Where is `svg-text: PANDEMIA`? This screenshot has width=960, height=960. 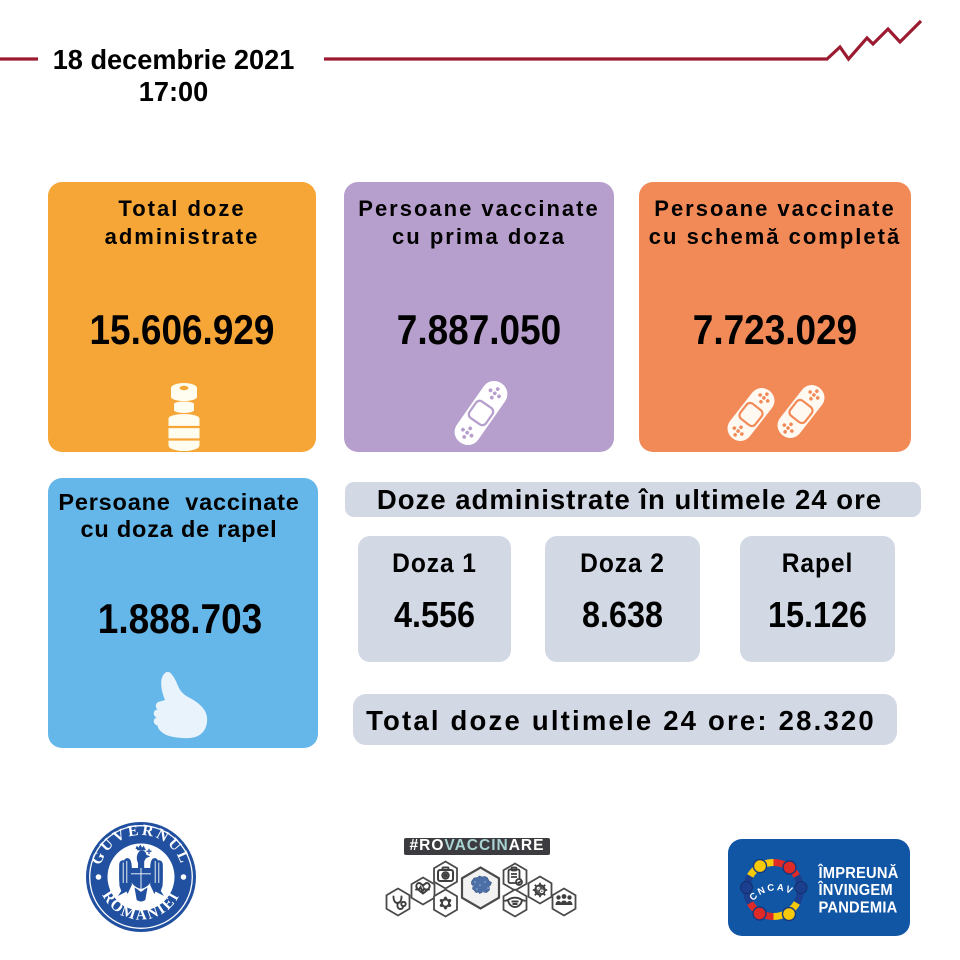
svg-text: PANDEMIA is located at coordinates (858, 907).